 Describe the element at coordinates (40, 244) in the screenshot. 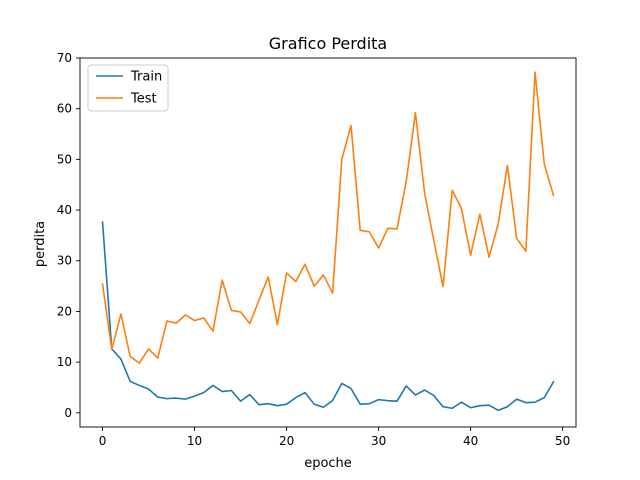

I see `y-axis-label: perdita` at that location.